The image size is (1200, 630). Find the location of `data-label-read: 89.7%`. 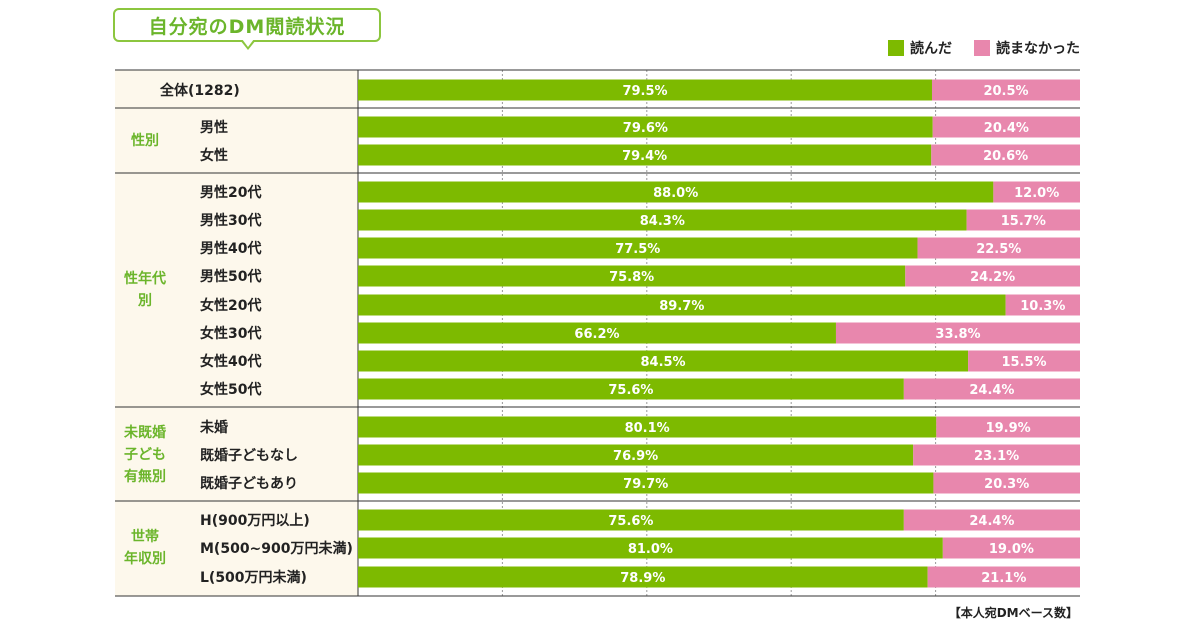

data-label-read: 89.7% is located at coordinates (681, 306).